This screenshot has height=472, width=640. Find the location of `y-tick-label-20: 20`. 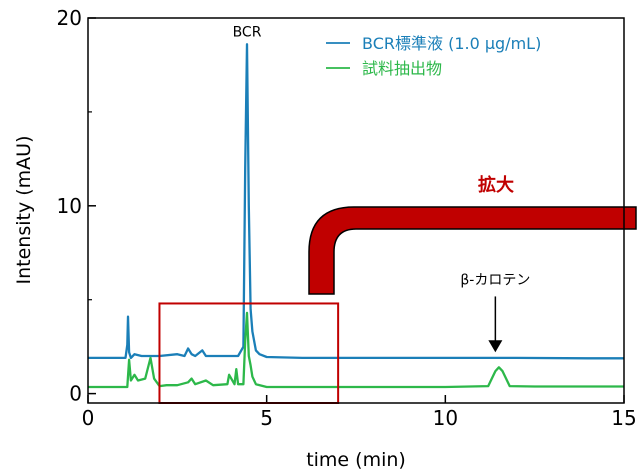

y-tick-label-20: 20 is located at coordinates (69, 18).